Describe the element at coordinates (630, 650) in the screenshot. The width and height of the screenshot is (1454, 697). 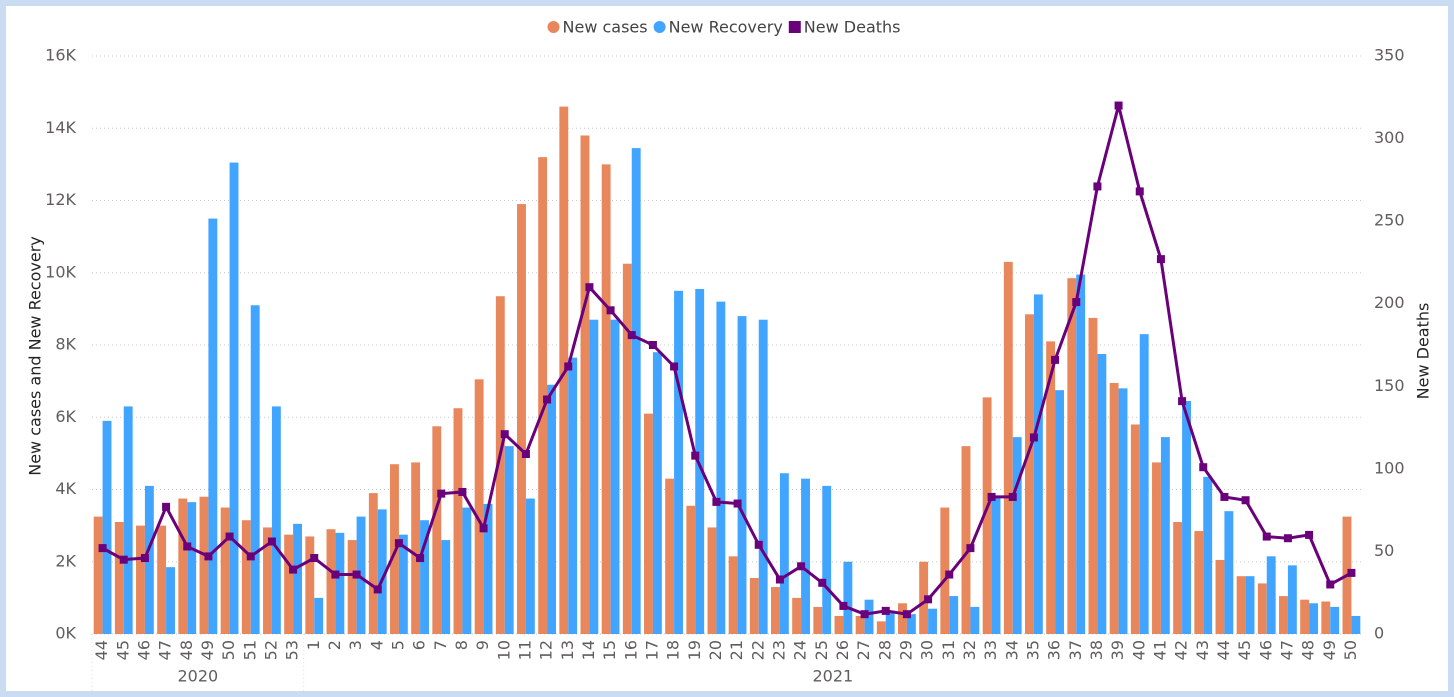
I see `x-tick-label: 16` at that location.